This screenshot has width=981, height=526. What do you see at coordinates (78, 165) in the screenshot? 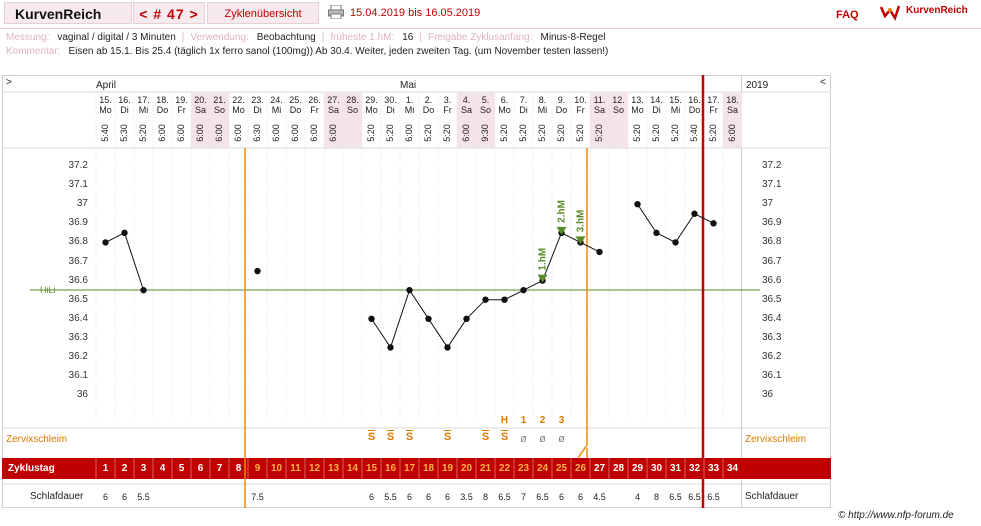
I see `y-tick-label: 37.2` at bounding box center [78, 165].